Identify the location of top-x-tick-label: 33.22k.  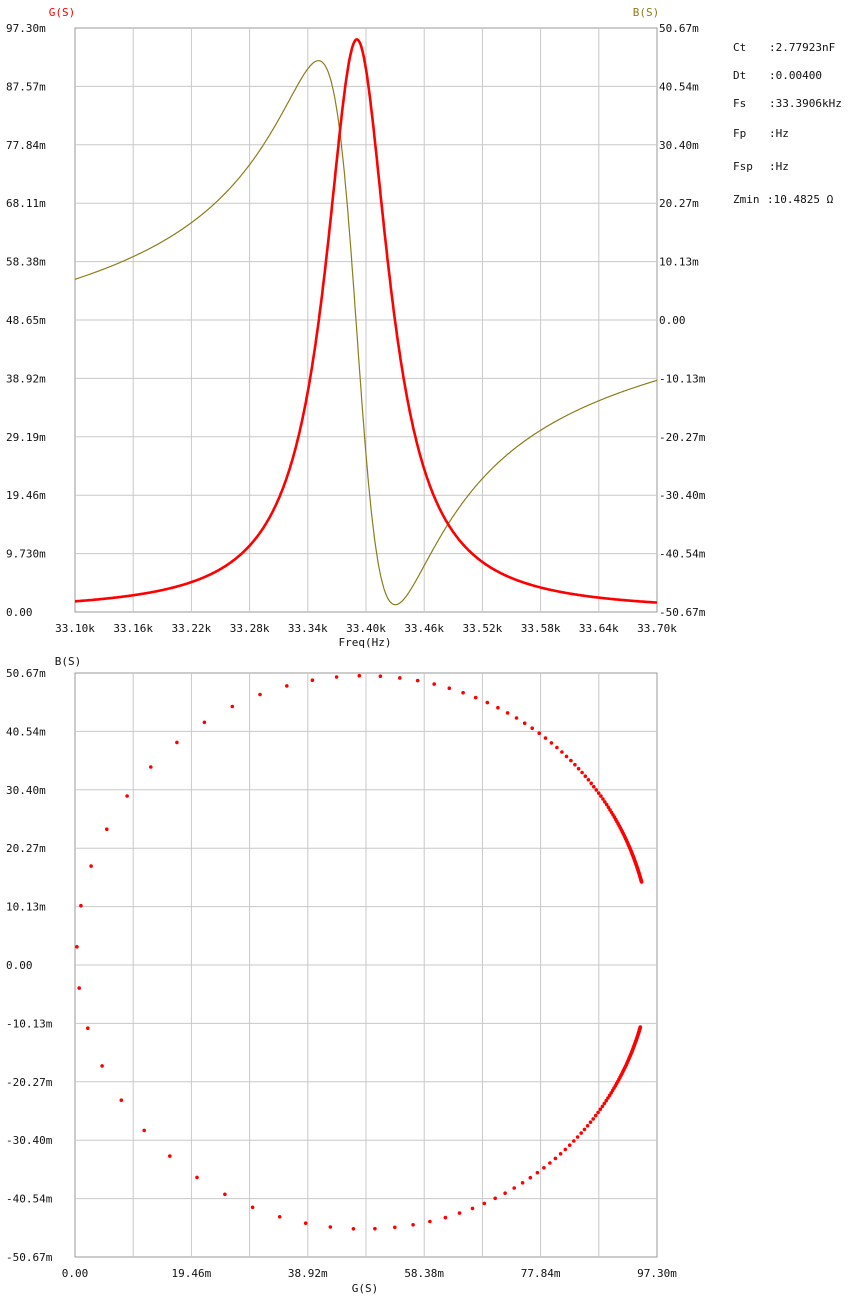
(192, 628).